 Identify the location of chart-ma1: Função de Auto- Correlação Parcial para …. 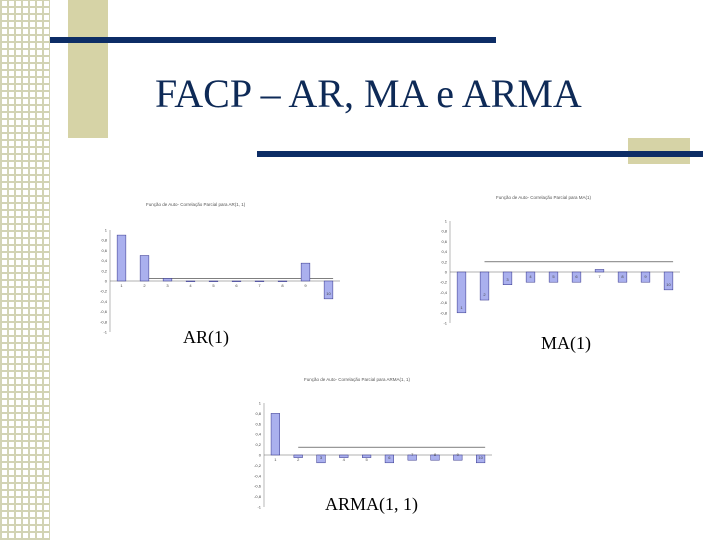
(560, 260).